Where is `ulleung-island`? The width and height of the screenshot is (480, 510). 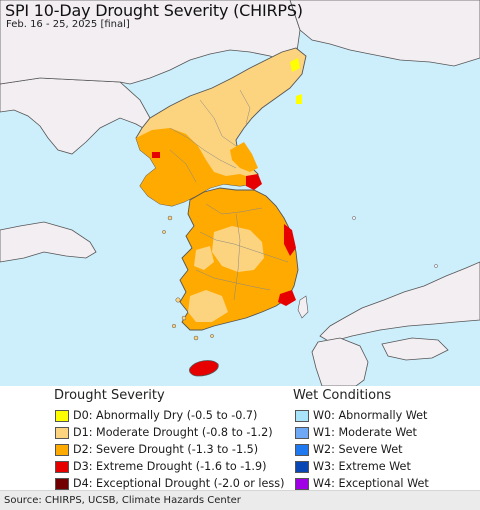
ulleung-island is located at coordinates (354, 218).